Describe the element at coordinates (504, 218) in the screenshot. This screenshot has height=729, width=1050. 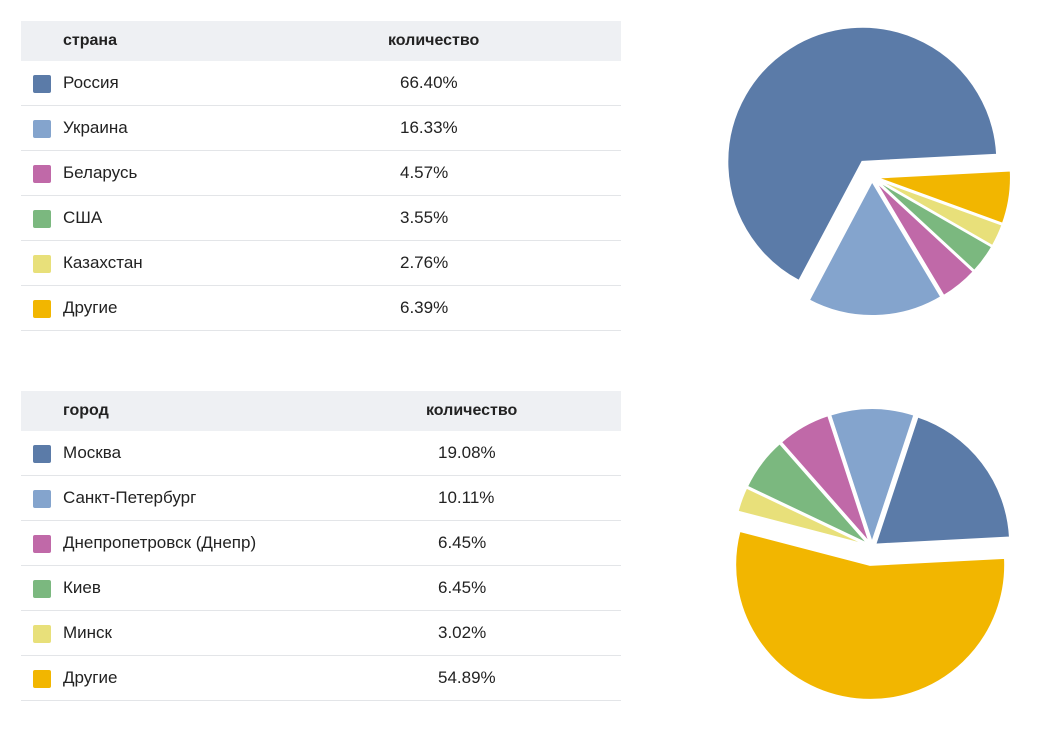
I see `country-value: 3.55%` at that location.